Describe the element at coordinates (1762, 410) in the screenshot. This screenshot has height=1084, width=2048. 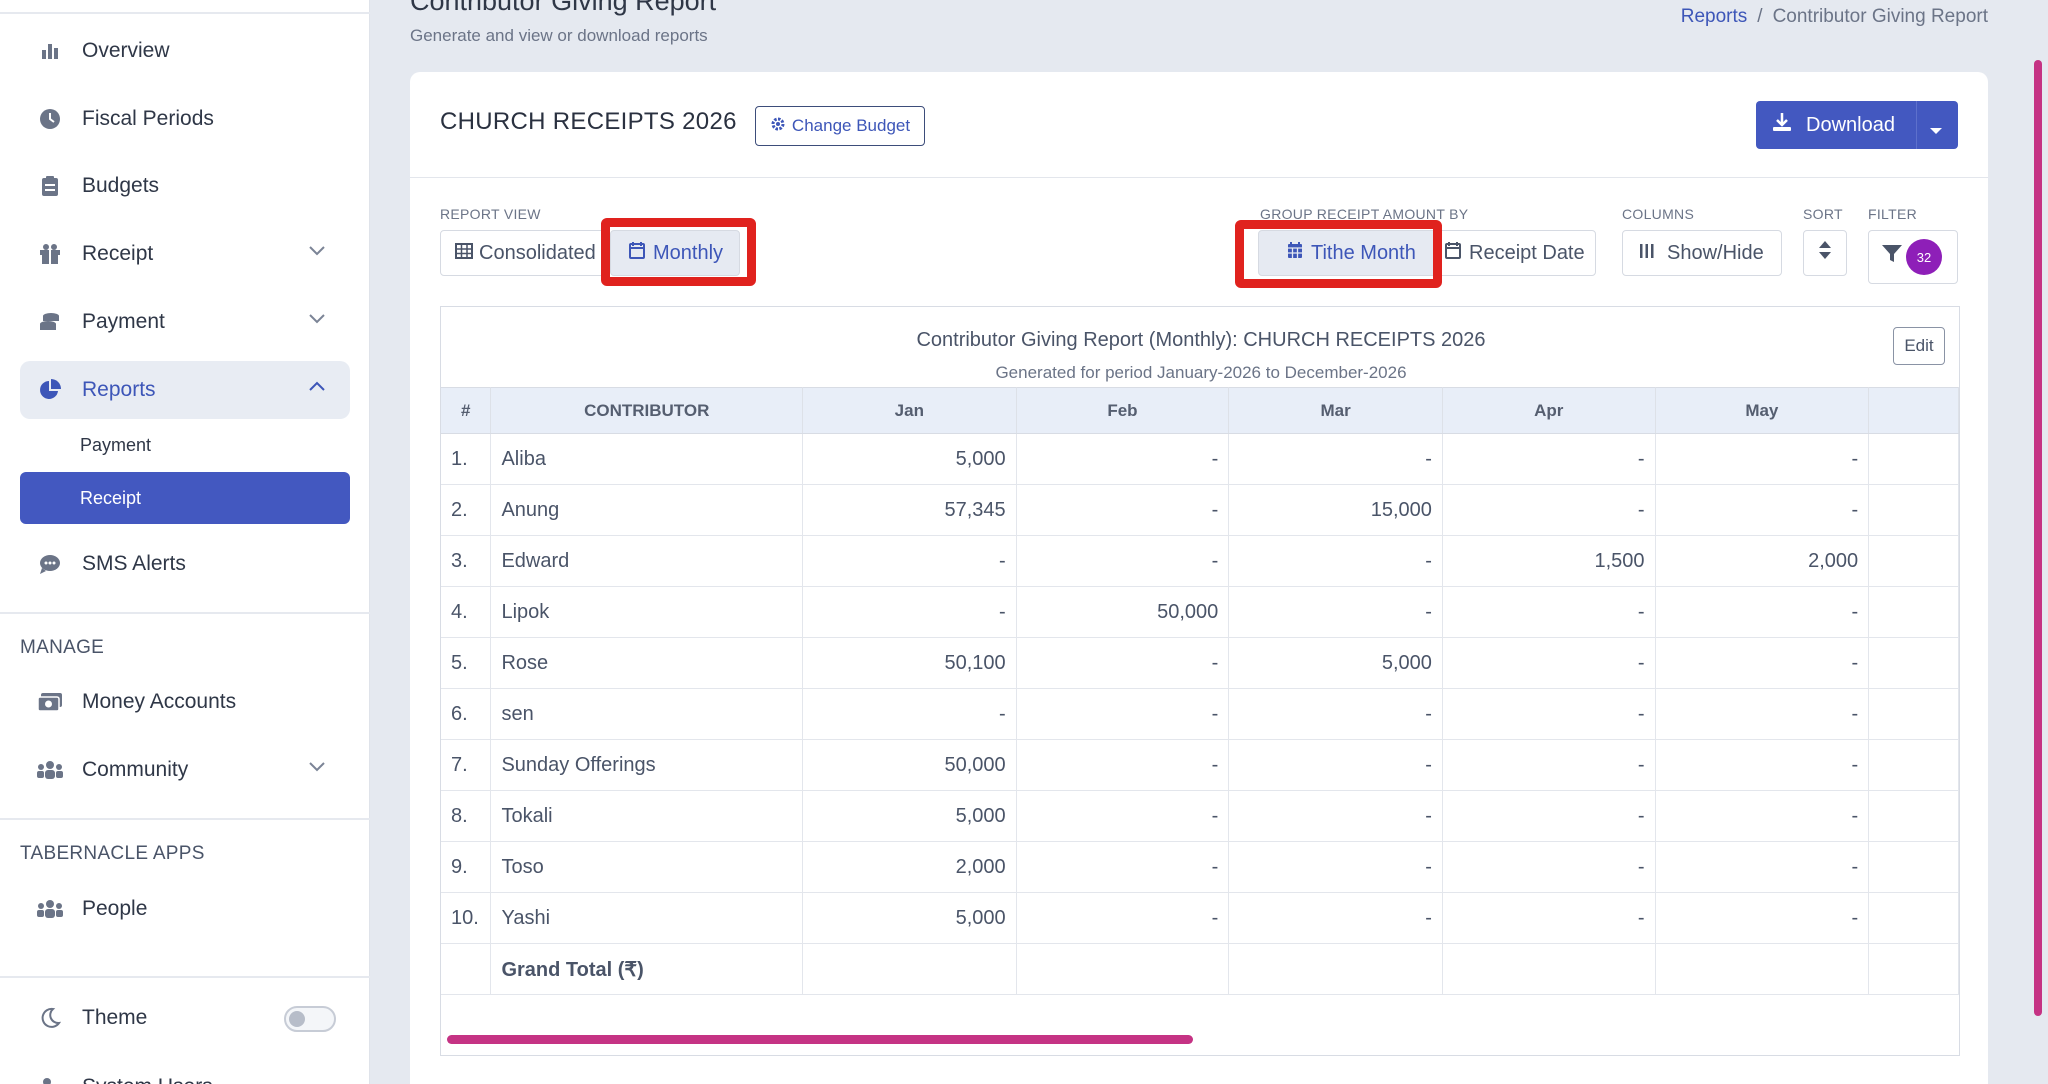
I see `column-header: May` at that location.